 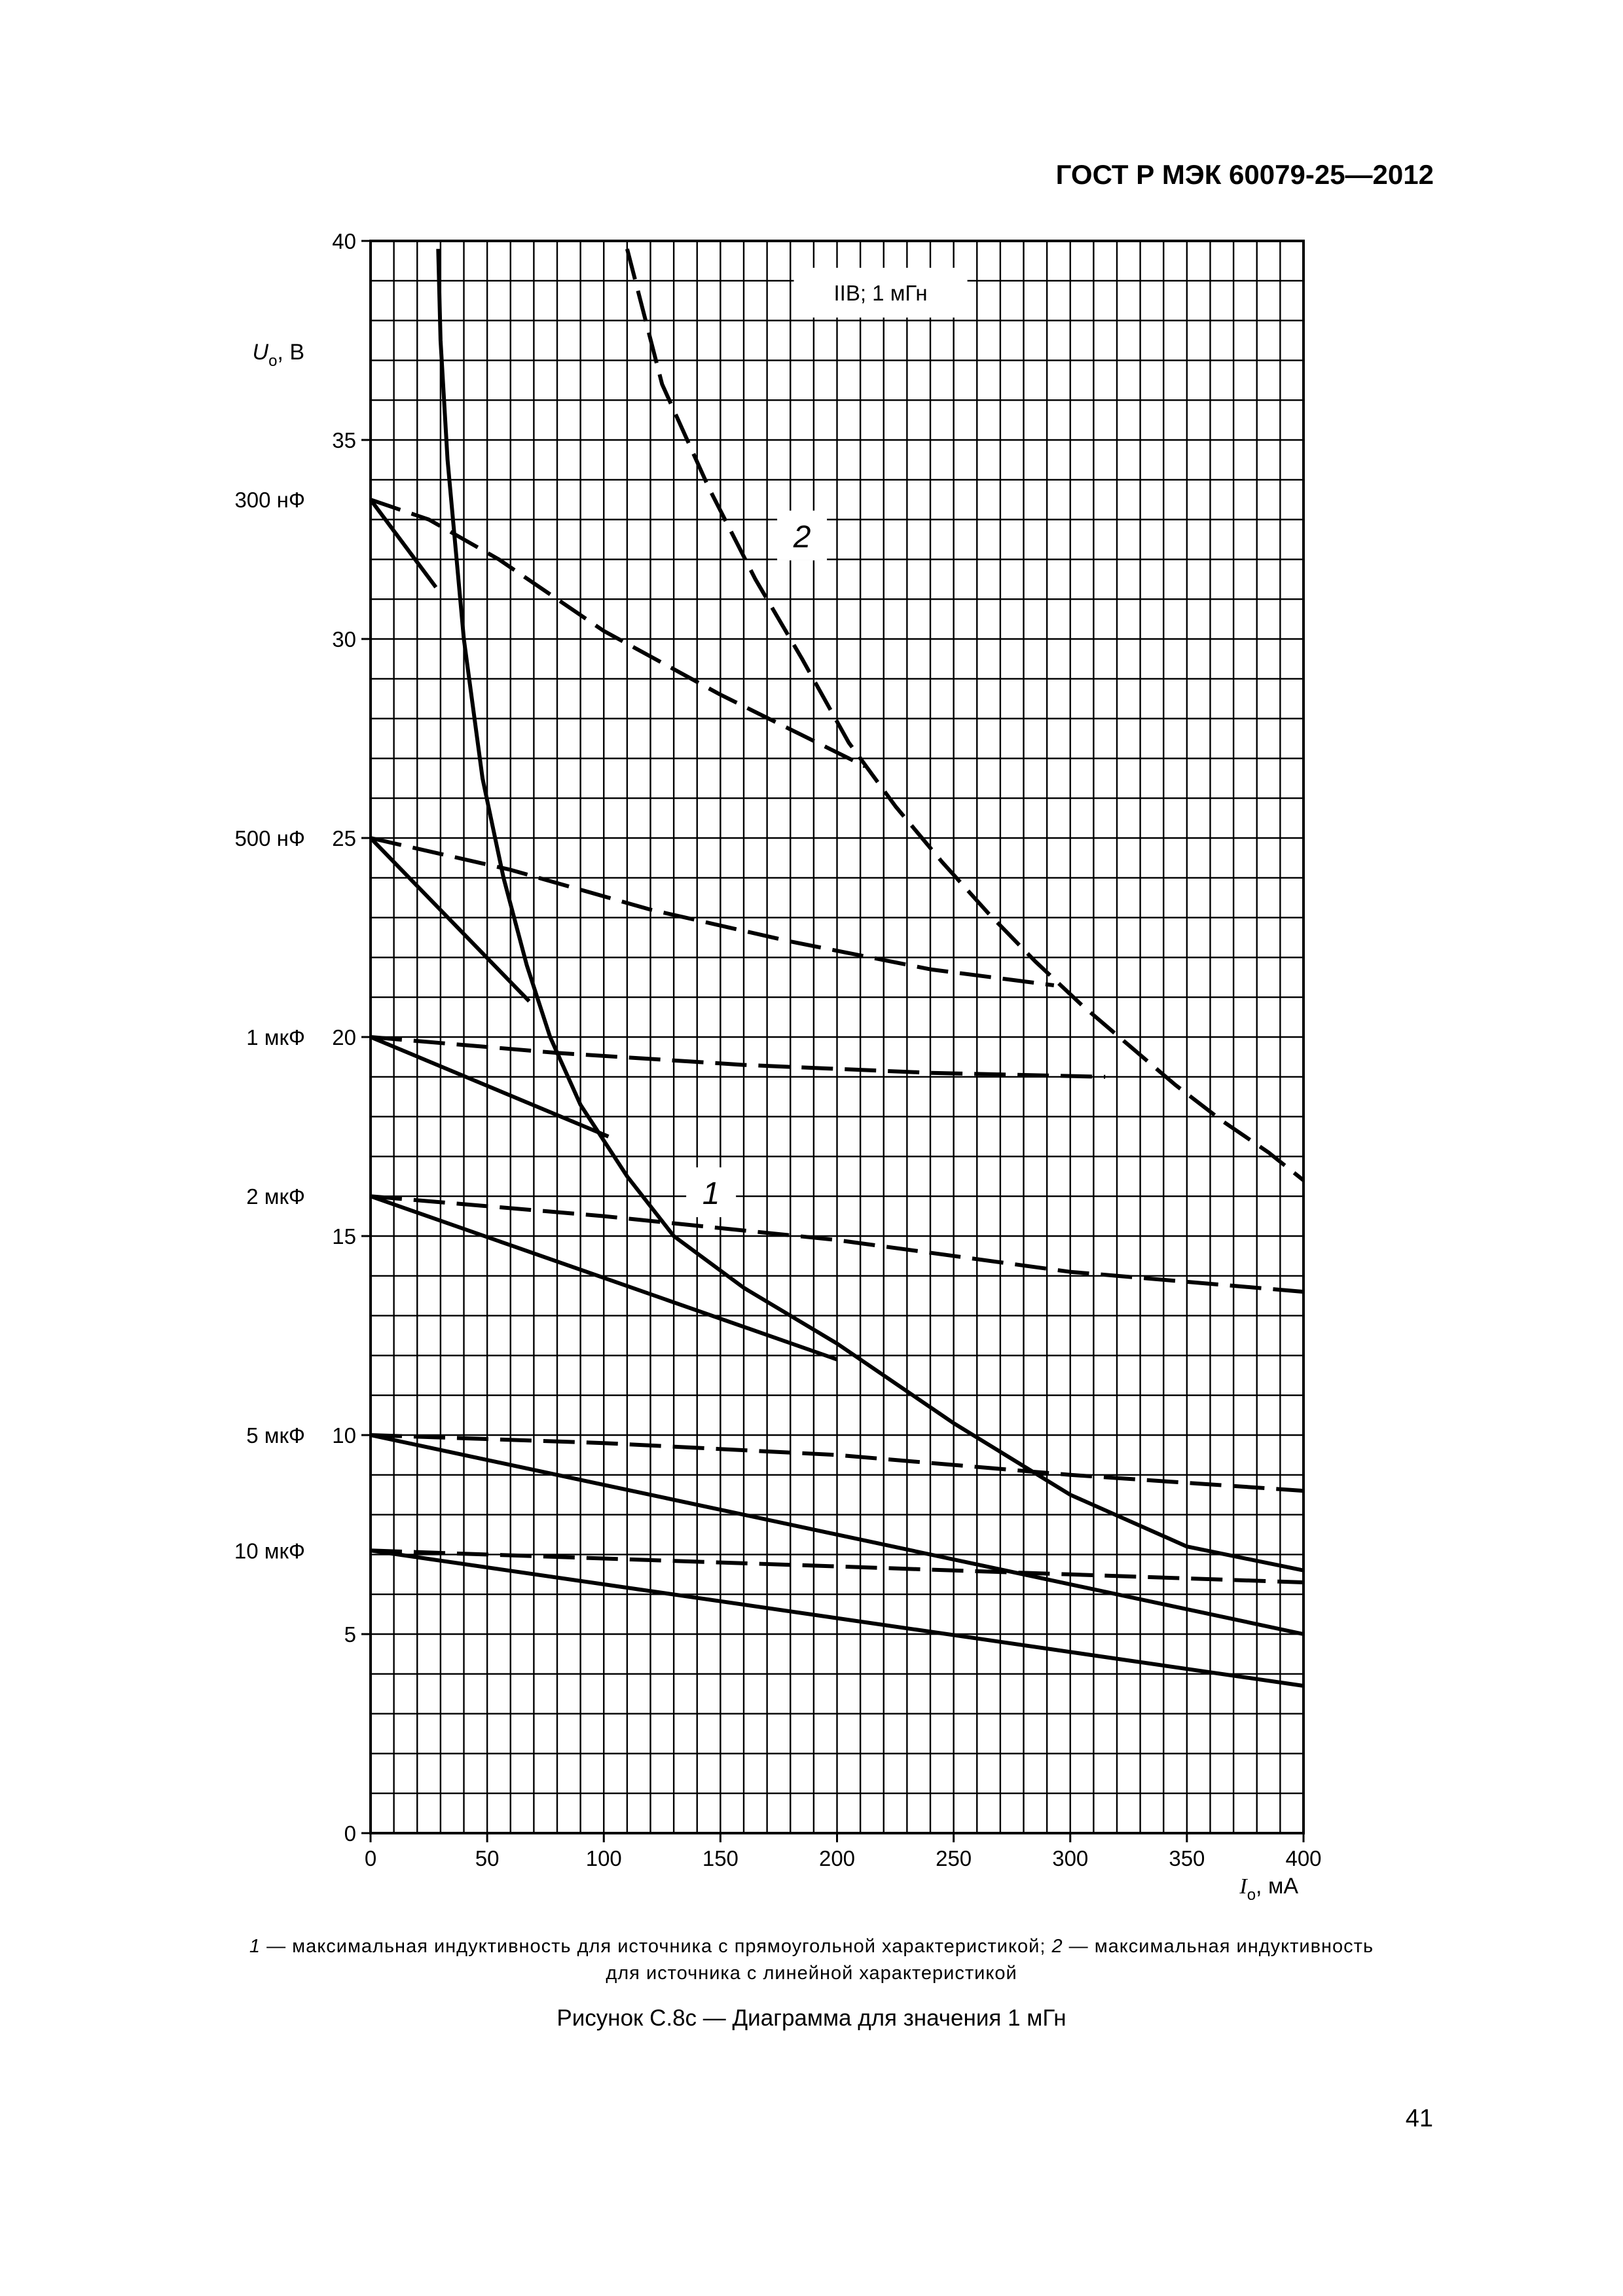 I want to click on y-tick-label: 35, so click(x=344, y=440).